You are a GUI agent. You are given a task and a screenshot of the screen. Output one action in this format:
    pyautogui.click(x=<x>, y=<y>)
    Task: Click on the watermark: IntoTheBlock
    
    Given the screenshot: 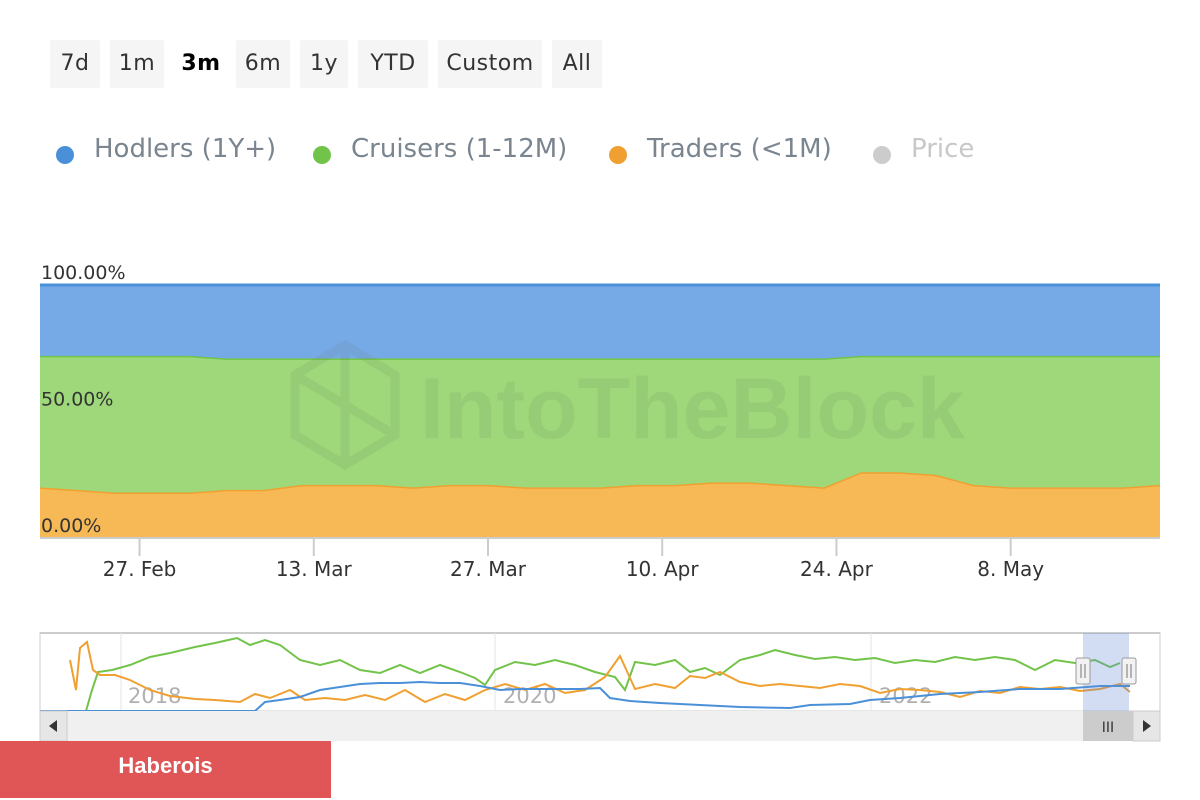 What is the action you would take?
    pyautogui.click(x=627, y=405)
    